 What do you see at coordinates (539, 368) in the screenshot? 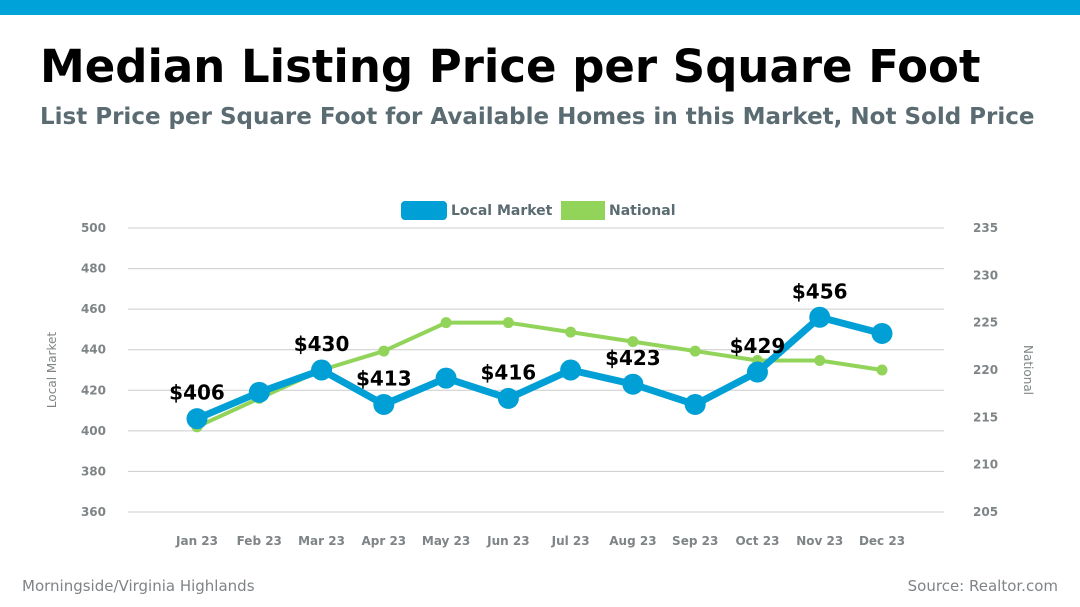
I see `series-line-local` at bounding box center [539, 368].